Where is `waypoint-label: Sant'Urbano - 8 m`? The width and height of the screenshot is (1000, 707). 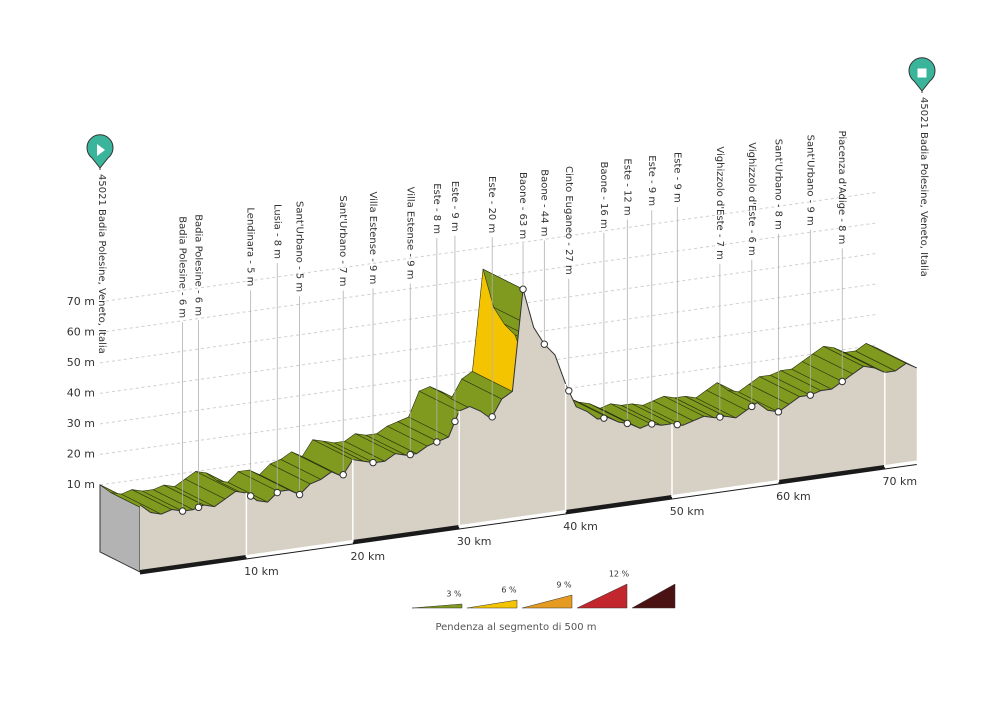 waypoint-label: Sant'Urbano - 8 m is located at coordinates (777, 184).